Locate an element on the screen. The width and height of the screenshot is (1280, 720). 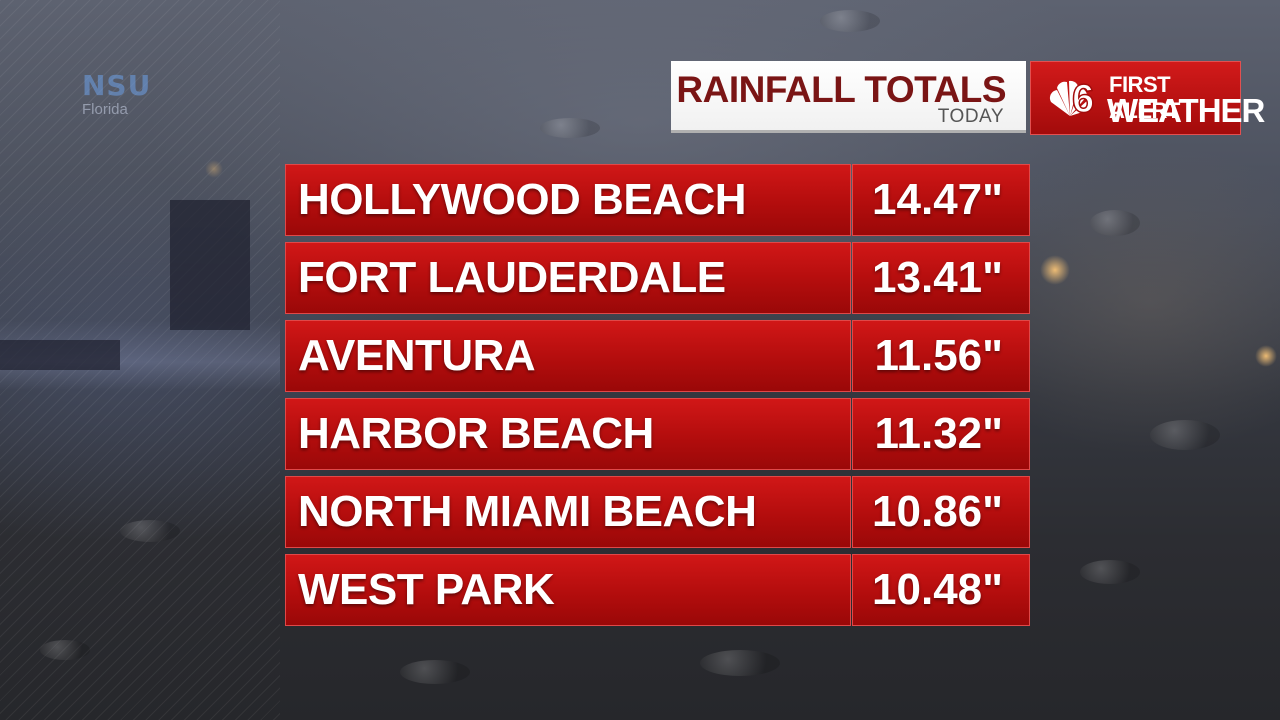
table-row: WEST PARK 10.48" is located at coordinates (657, 590).